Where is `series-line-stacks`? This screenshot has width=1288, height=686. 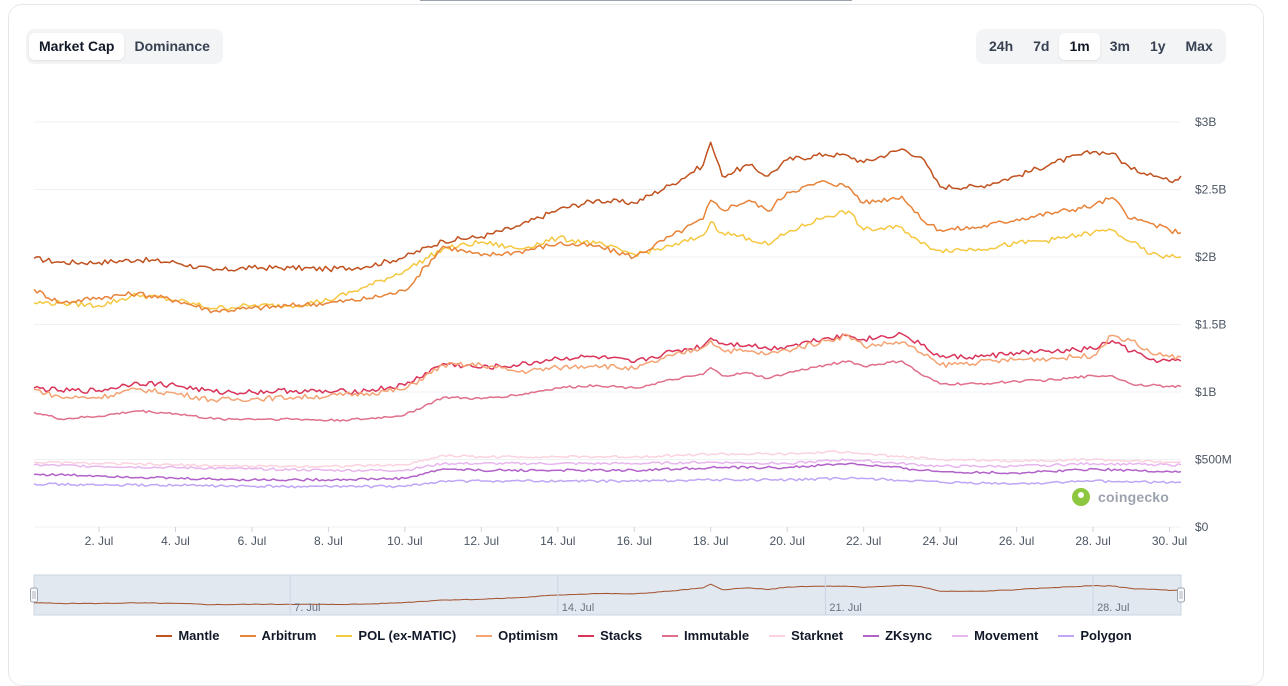
series-line-stacks is located at coordinates (607, 363).